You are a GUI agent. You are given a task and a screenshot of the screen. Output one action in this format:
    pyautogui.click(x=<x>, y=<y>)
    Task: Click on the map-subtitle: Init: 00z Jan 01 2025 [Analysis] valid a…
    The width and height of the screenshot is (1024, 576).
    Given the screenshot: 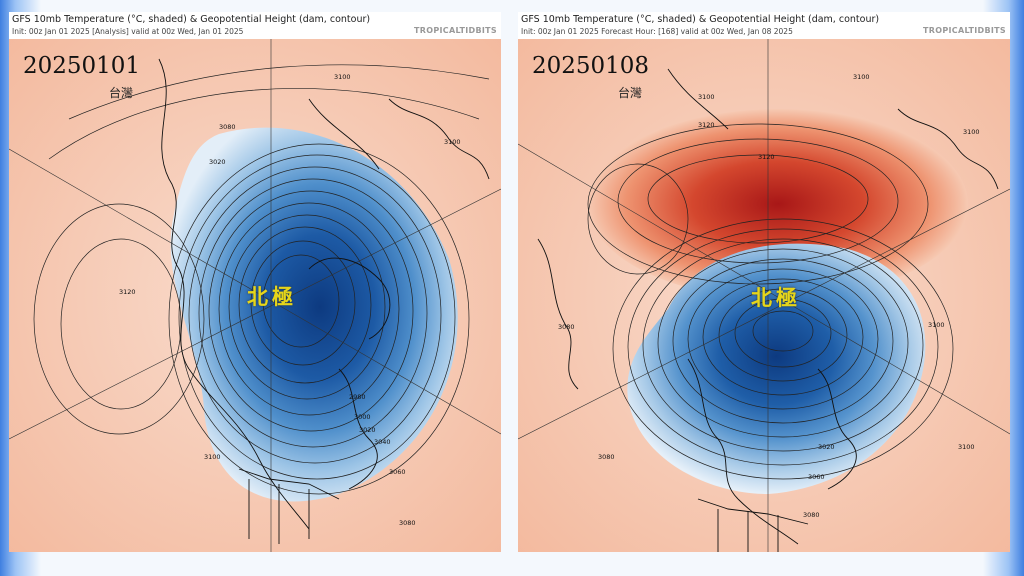 What is the action you would take?
    pyautogui.click(x=128, y=31)
    